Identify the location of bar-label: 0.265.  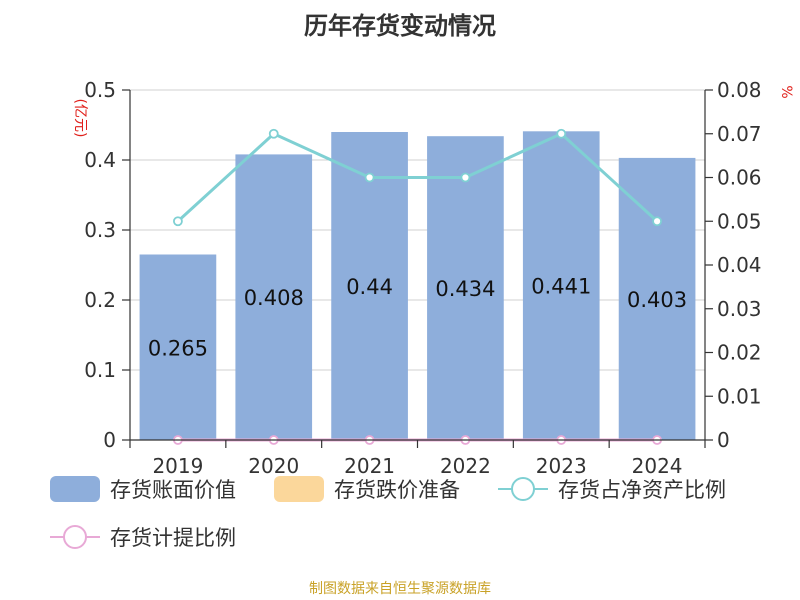
(178, 348).